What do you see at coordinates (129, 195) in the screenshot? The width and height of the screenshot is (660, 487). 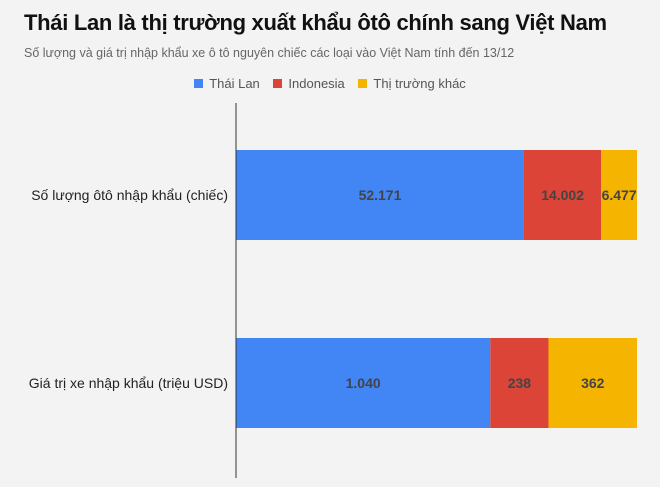 I see `category-label: Số lượng ôtô nhập khẩu (chiếc)` at bounding box center [129, 195].